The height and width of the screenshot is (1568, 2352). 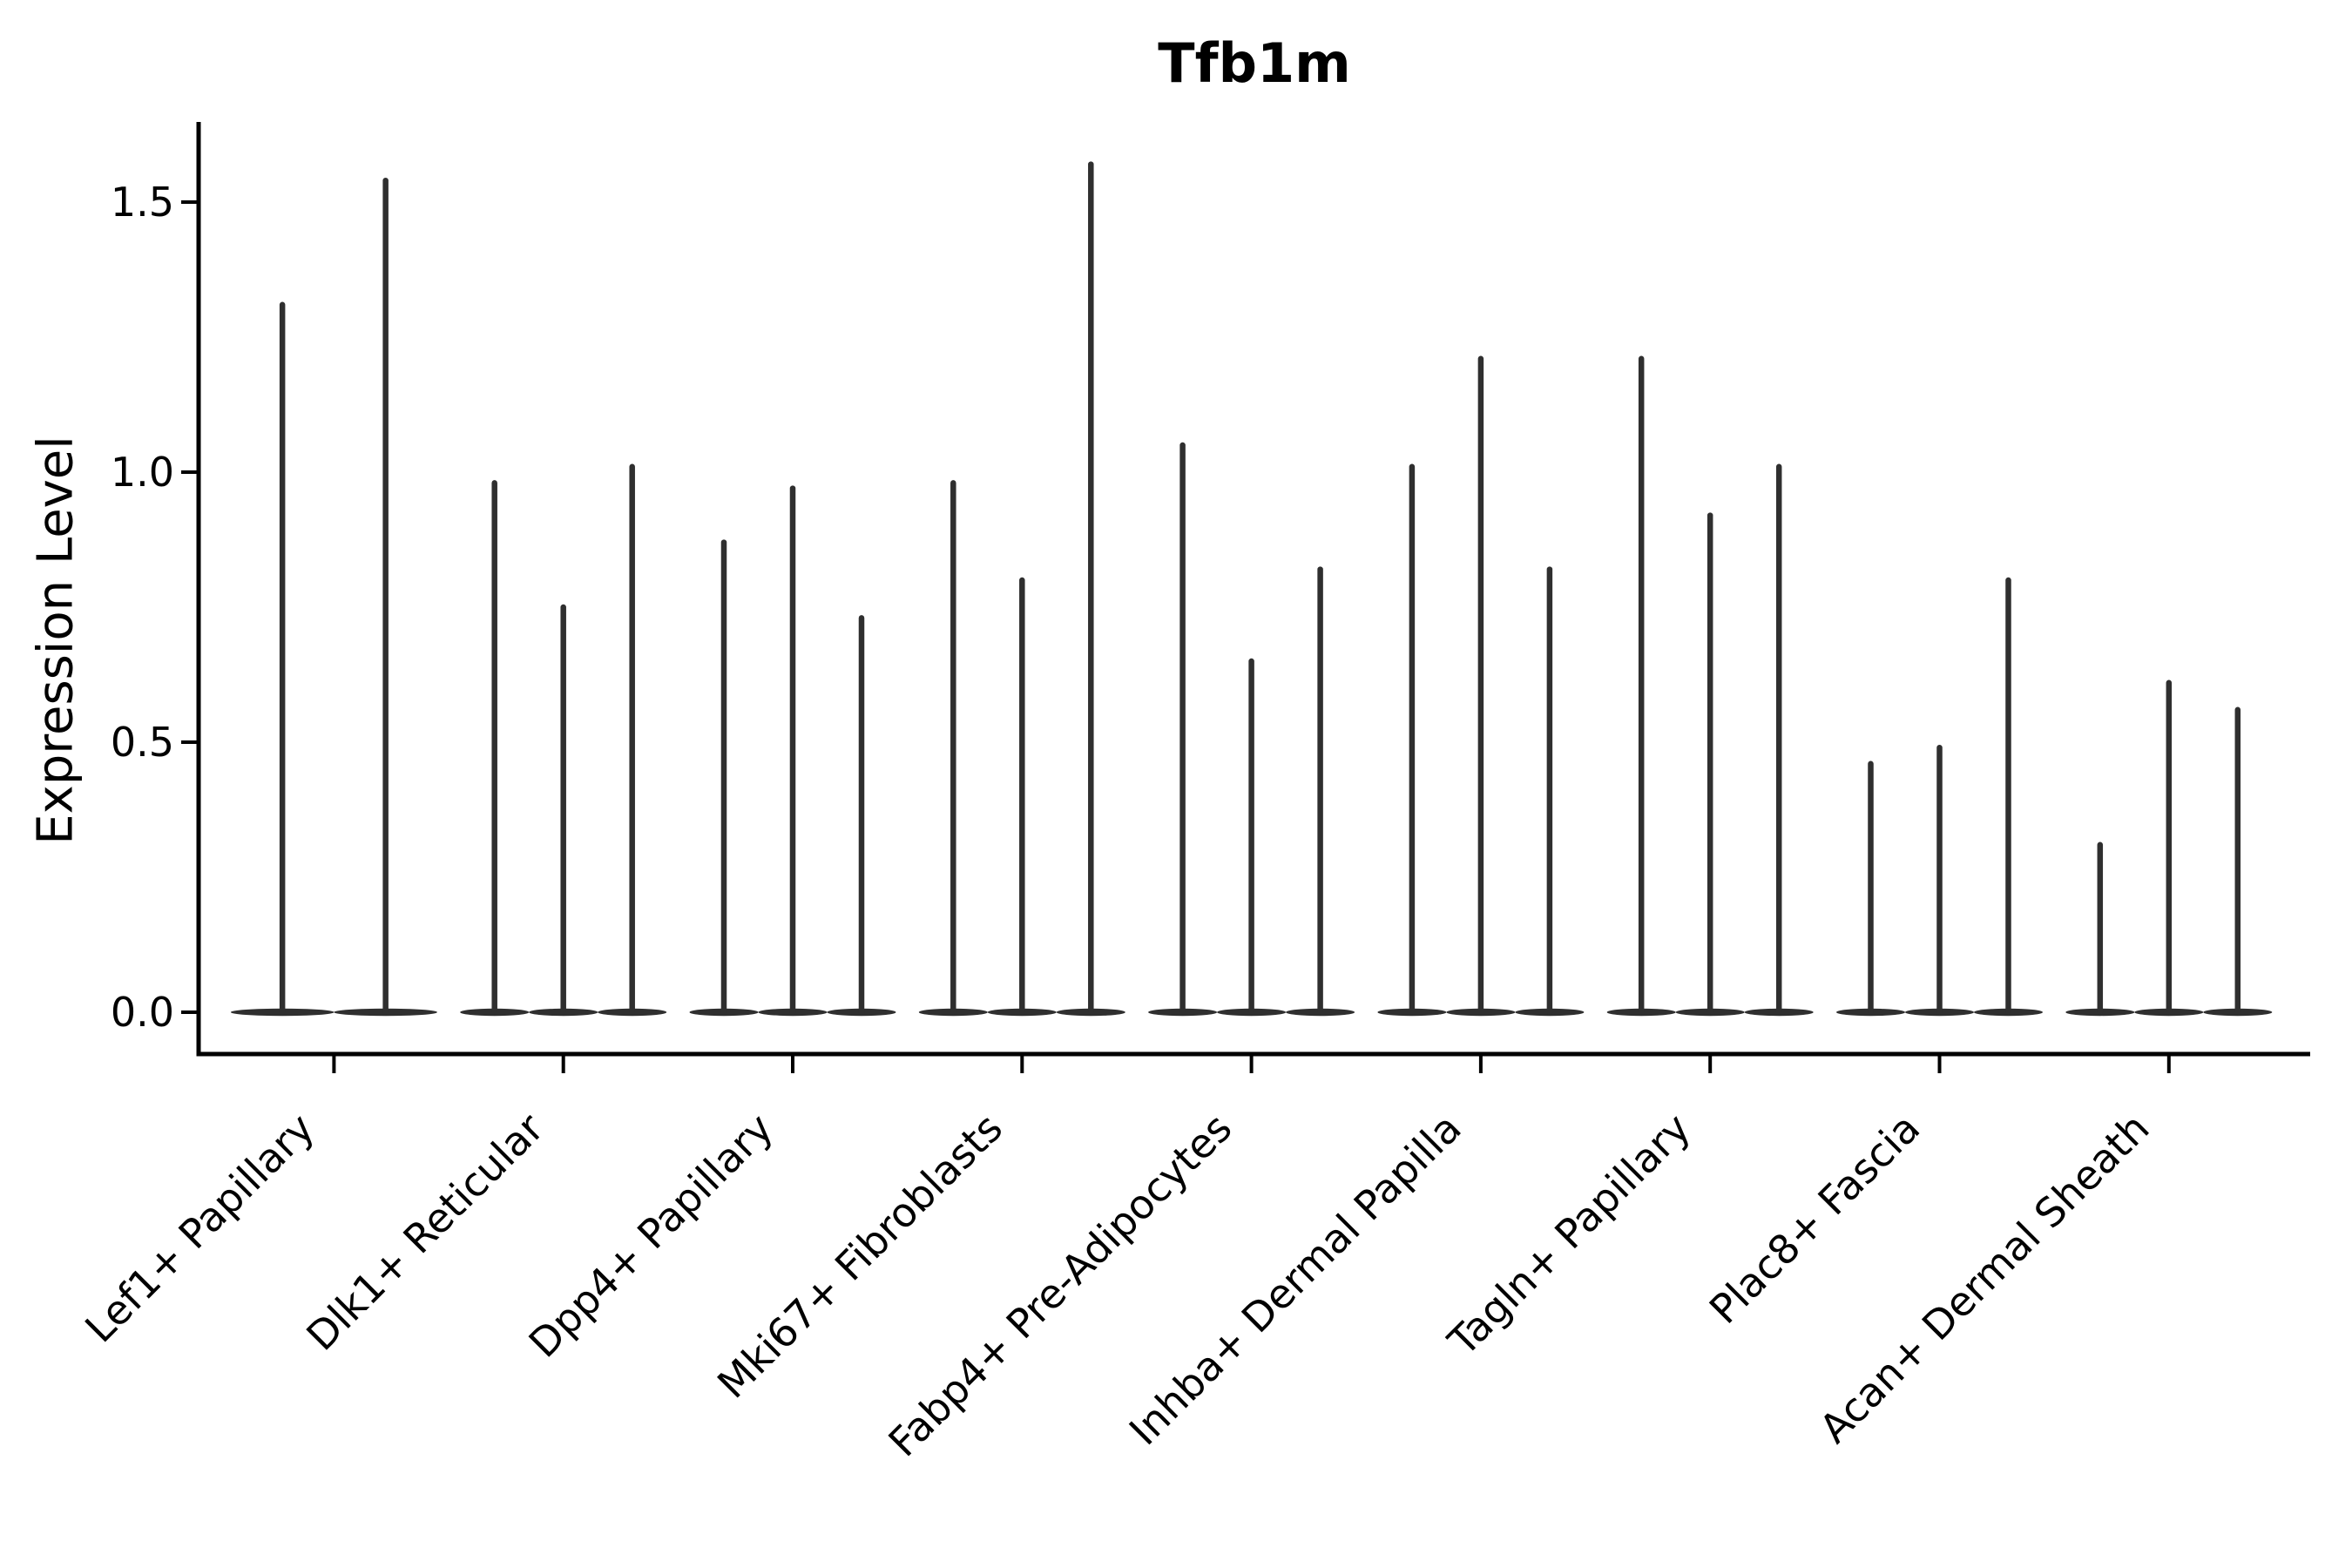 What do you see at coordinates (142, 742) in the screenshot?
I see `y-tick-label: 0.5` at bounding box center [142, 742].